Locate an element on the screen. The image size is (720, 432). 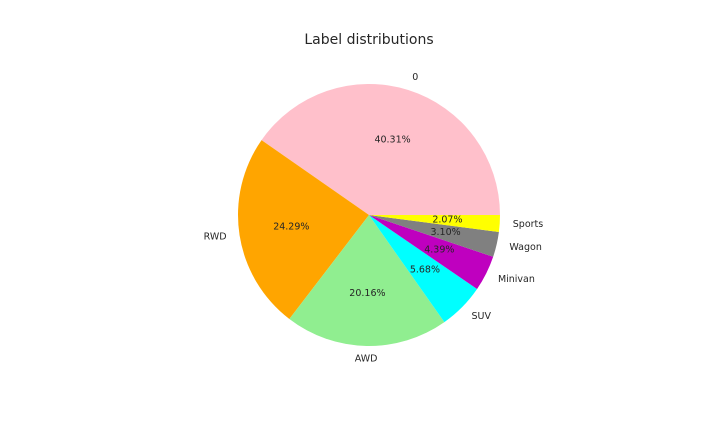
pct-label-rwd: 24.29% is located at coordinates (291, 227).